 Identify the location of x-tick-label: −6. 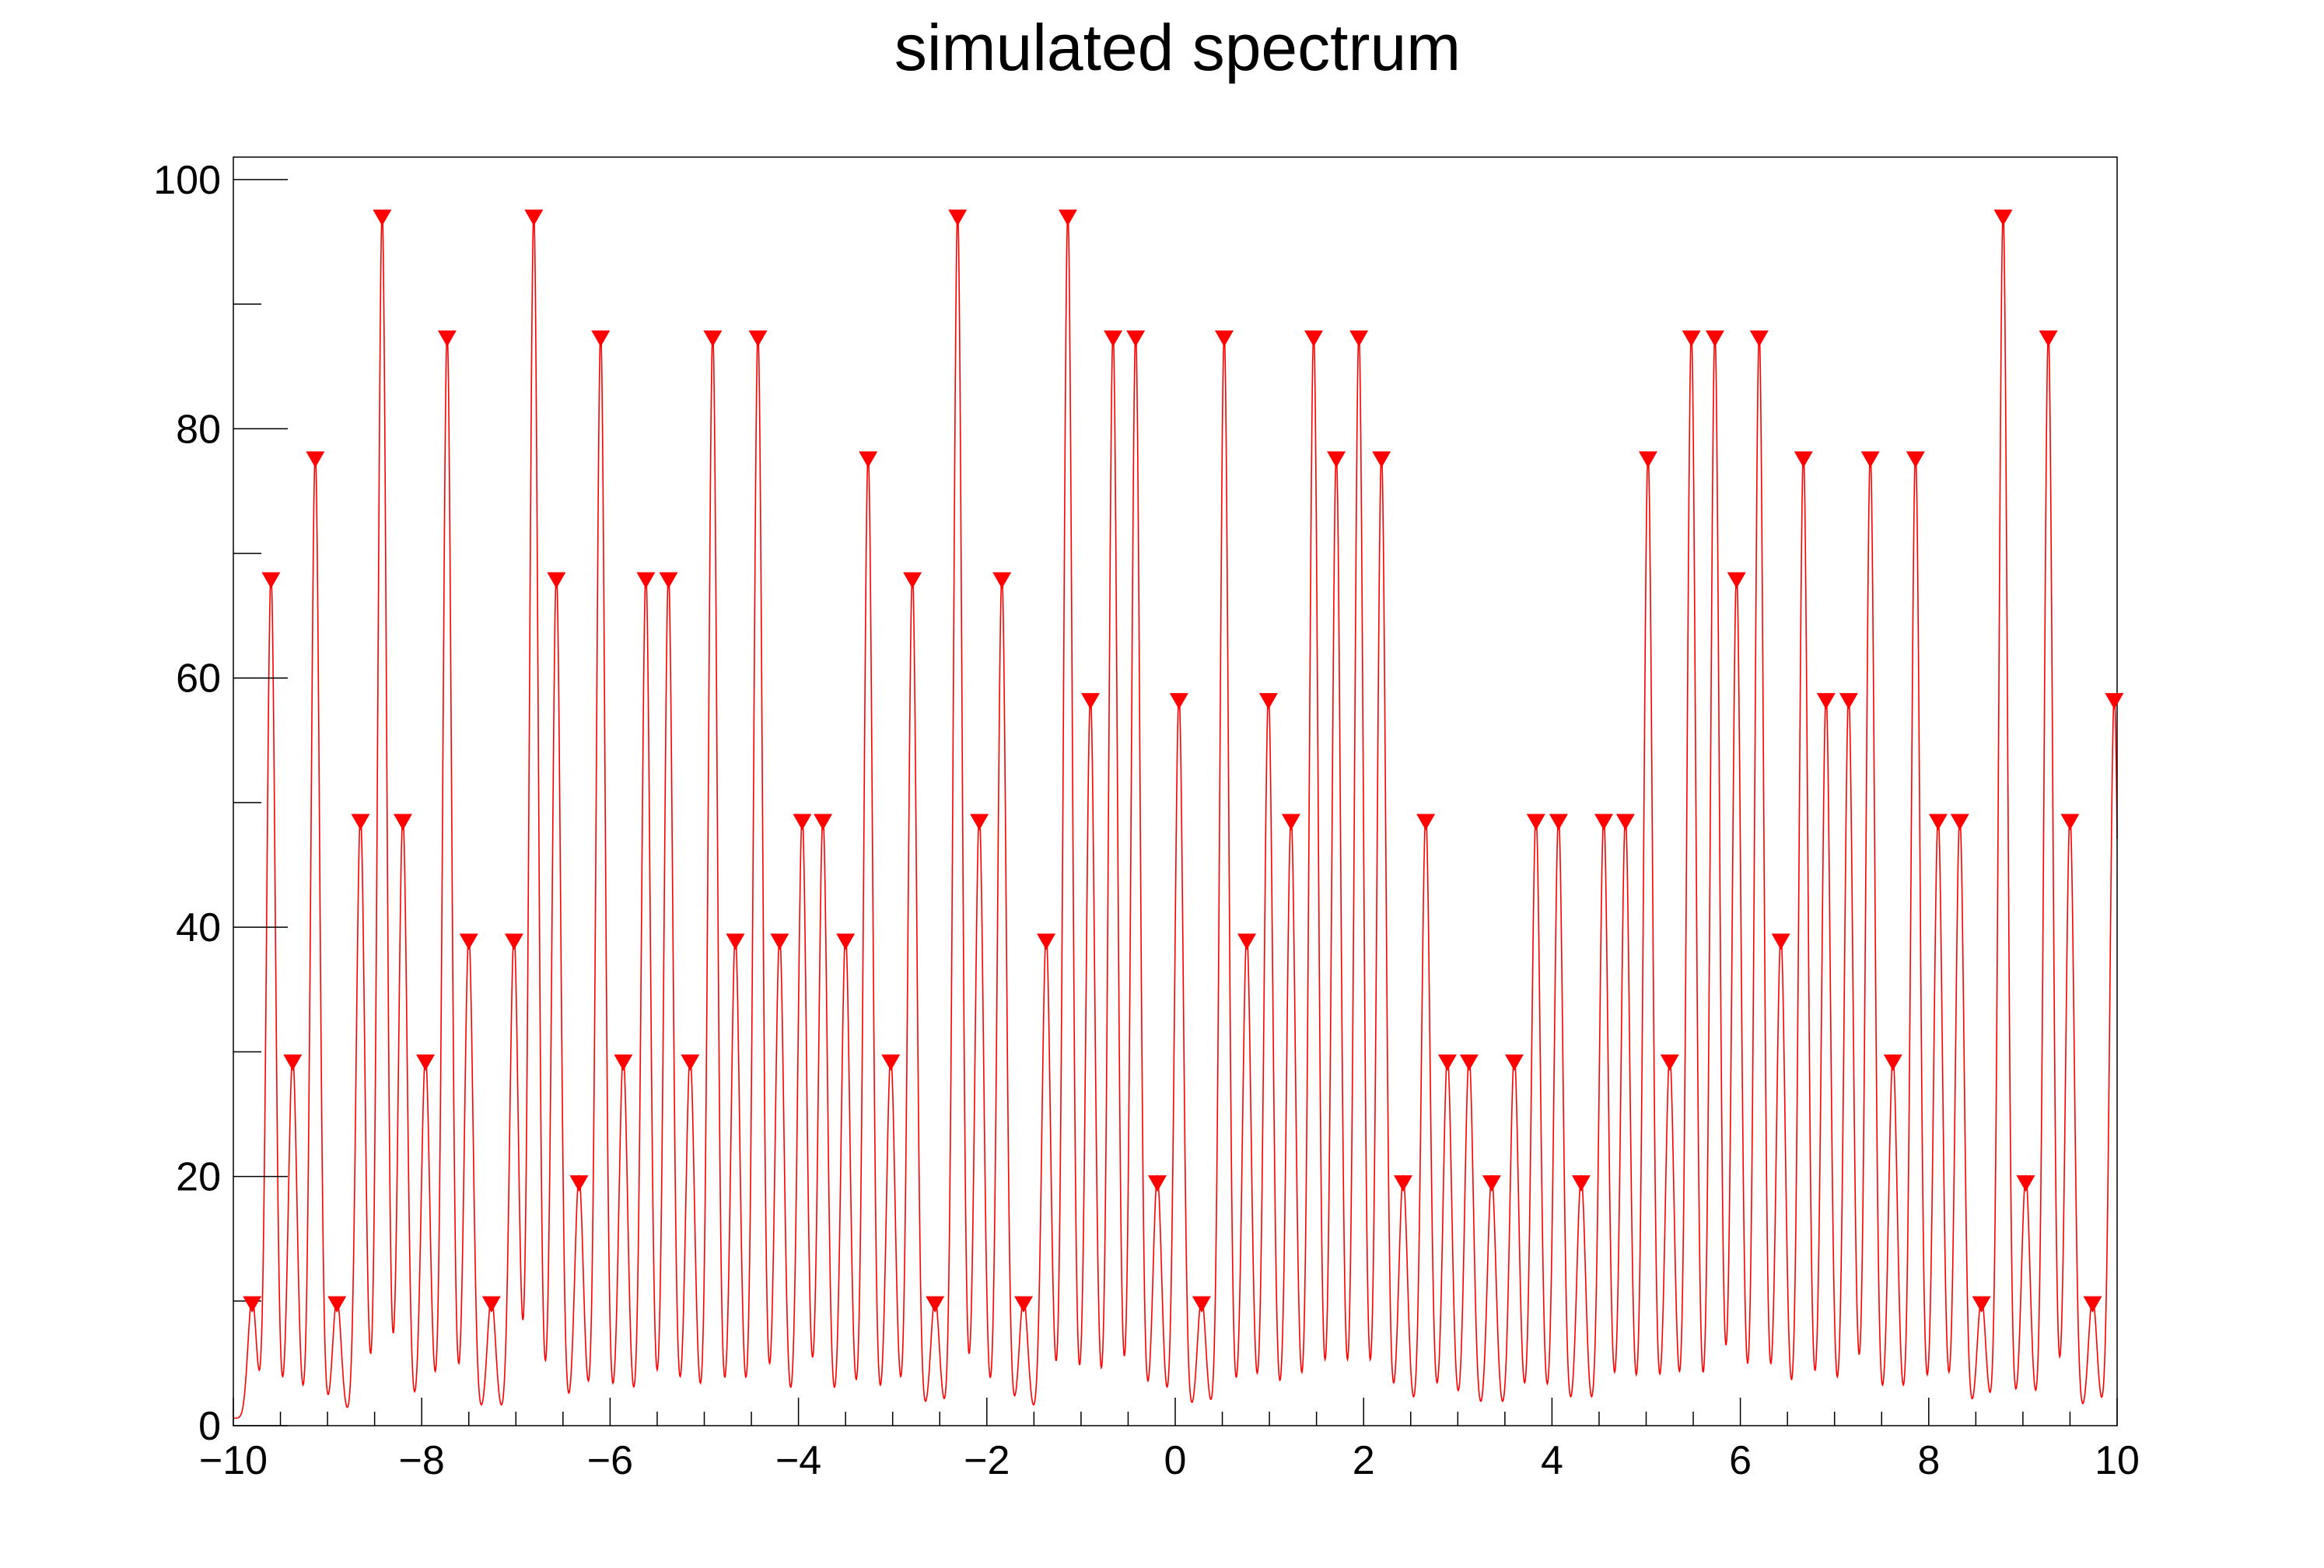
(610, 1461).